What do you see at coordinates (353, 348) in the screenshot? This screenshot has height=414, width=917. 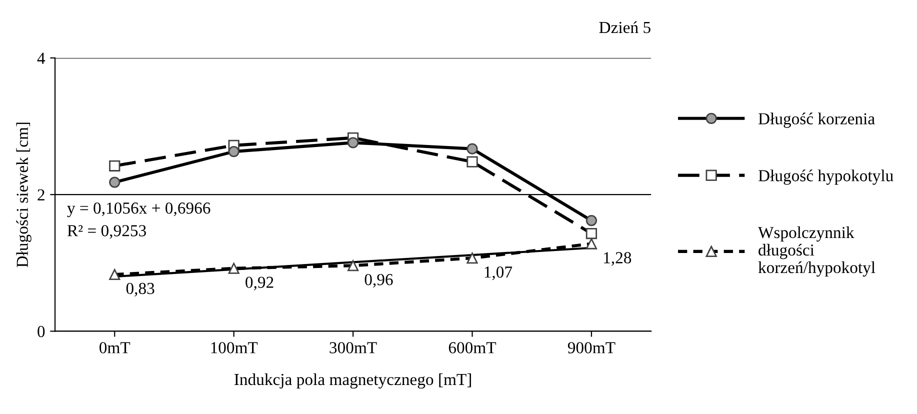 I see `x-tick-label: 300mT` at bounding box center [353, 348].